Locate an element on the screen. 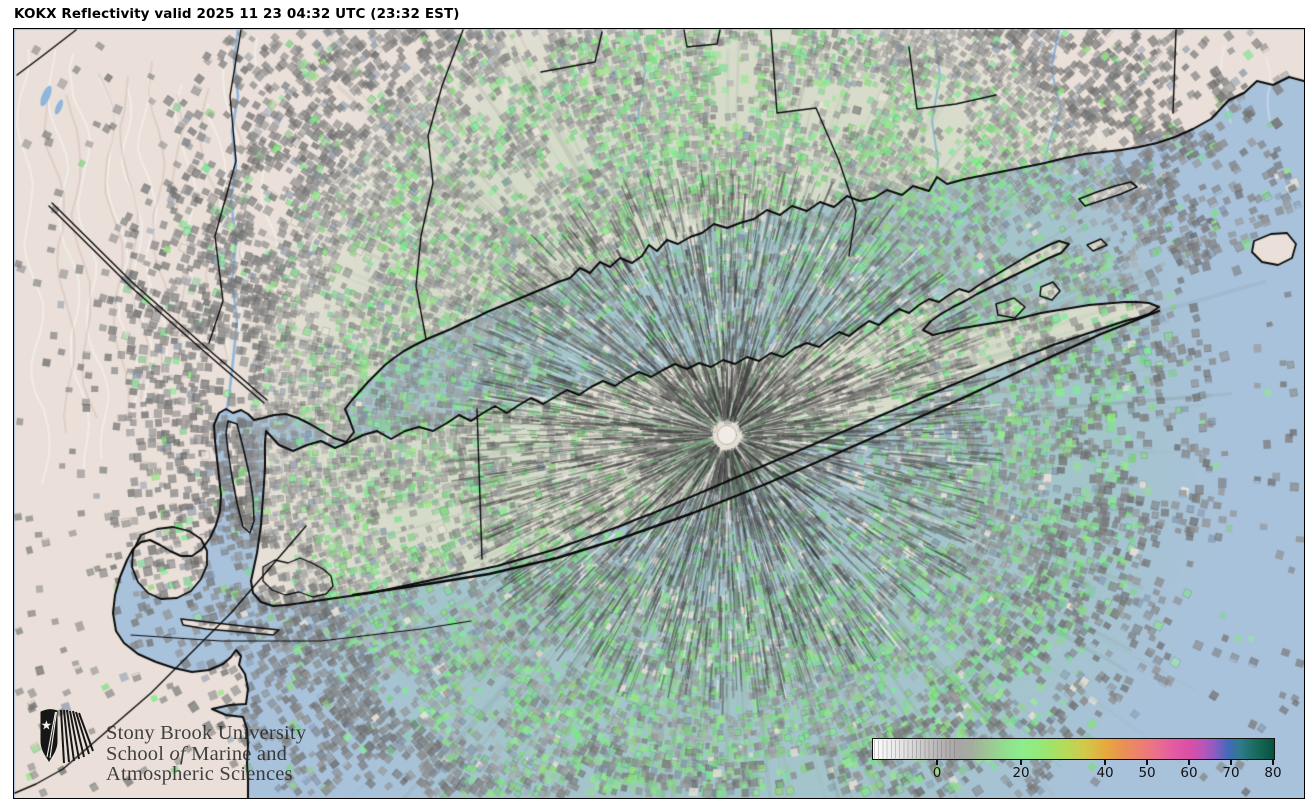  colorbar-tick-label: 70 is located at coordinates (1231, 773).